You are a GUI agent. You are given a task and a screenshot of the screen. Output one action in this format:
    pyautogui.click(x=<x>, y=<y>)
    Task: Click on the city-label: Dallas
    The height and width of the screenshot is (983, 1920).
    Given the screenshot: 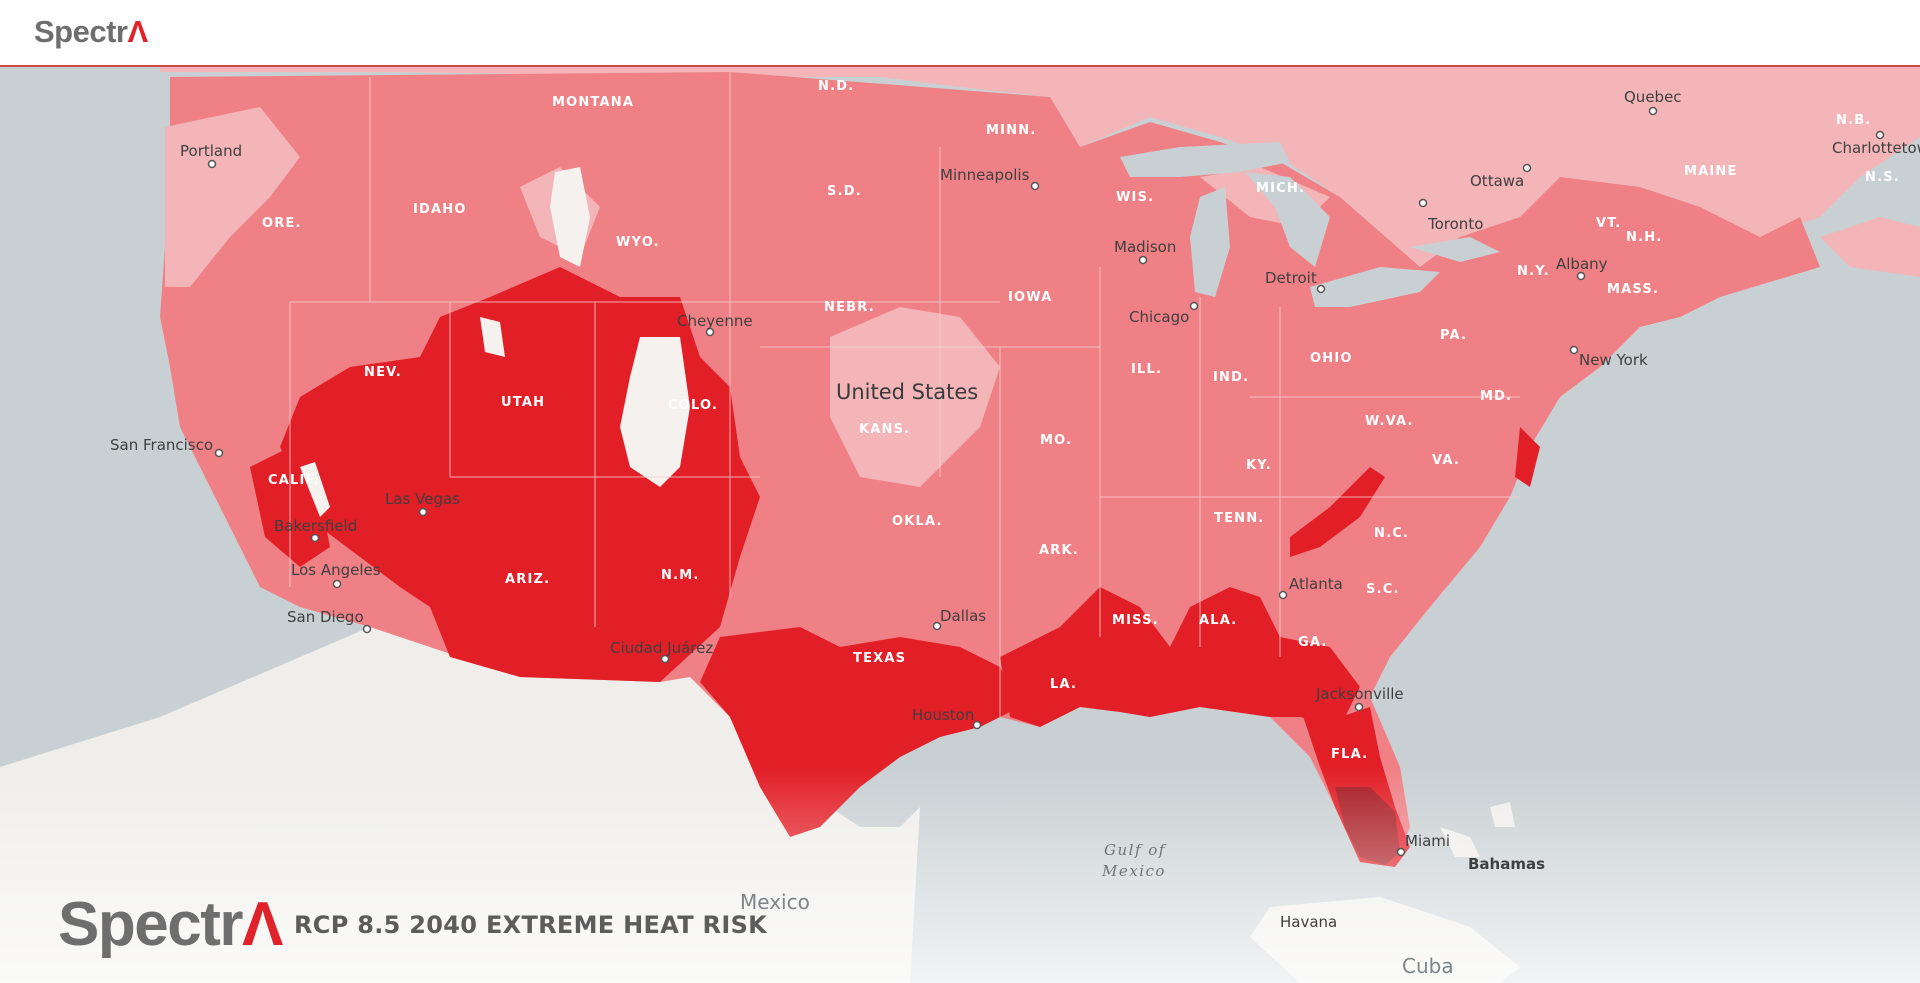 What is the action you would take?
    pyautogui.click(x=963, y=616)
    